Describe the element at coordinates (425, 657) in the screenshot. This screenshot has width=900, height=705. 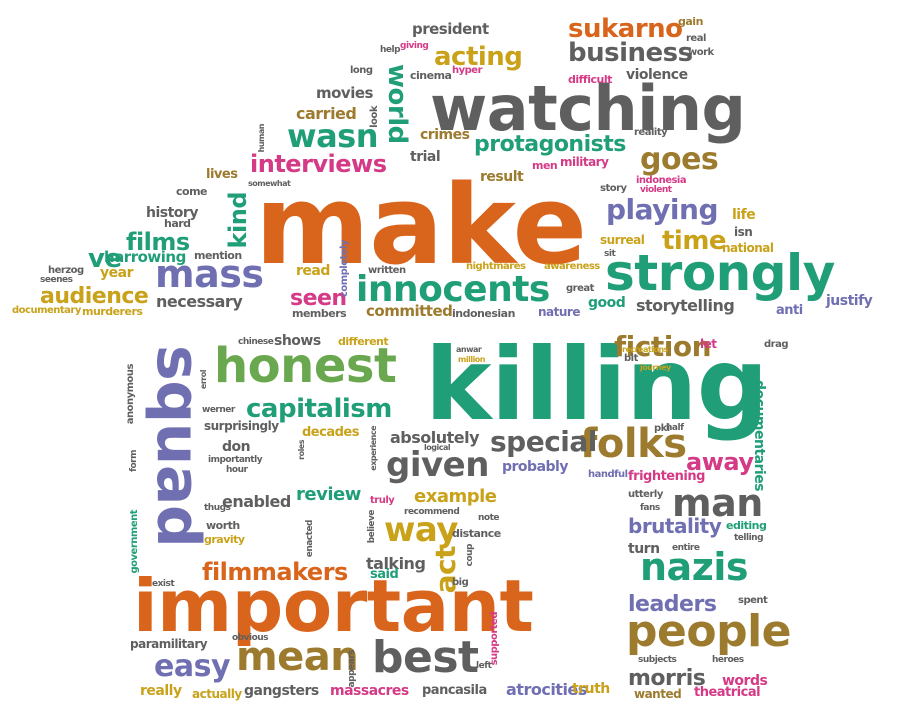
I see `word-best: best` at that location.